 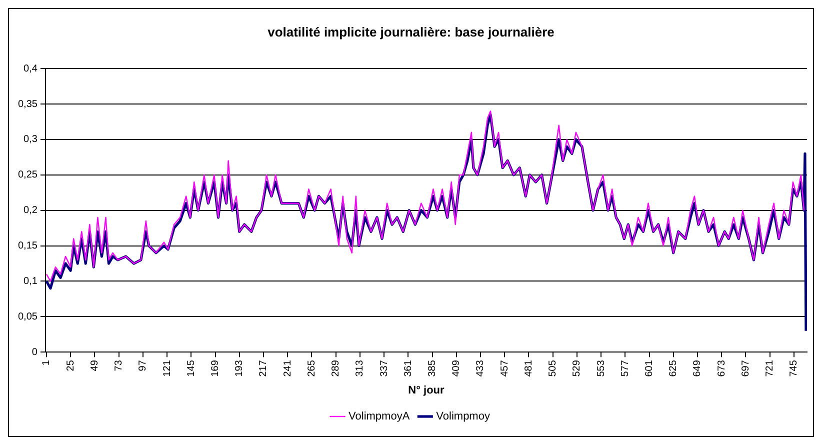 What do you see at coordinates (463, 416) in the screenshot?
I see `legend-label: Volimpmoy` at bounding box center [463, 416].